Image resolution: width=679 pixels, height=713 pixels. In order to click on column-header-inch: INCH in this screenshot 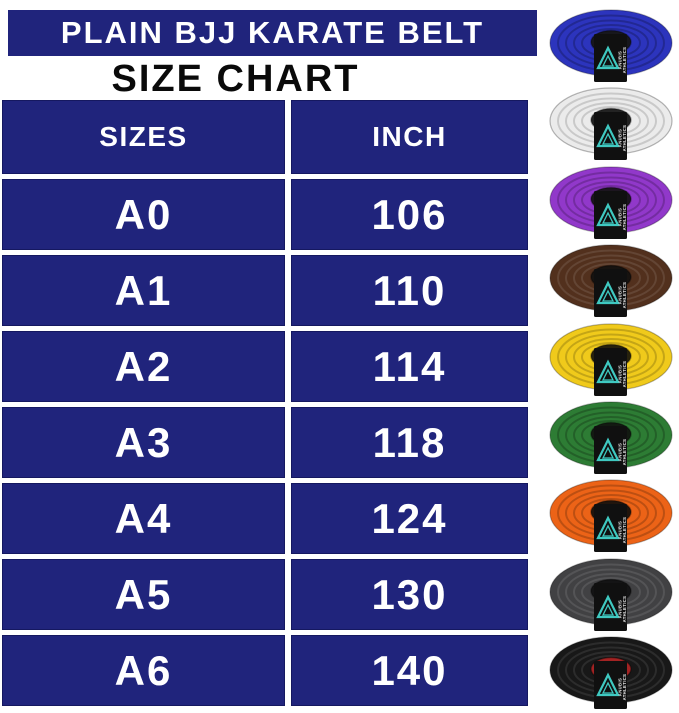, I will do `click(409, 137)`.